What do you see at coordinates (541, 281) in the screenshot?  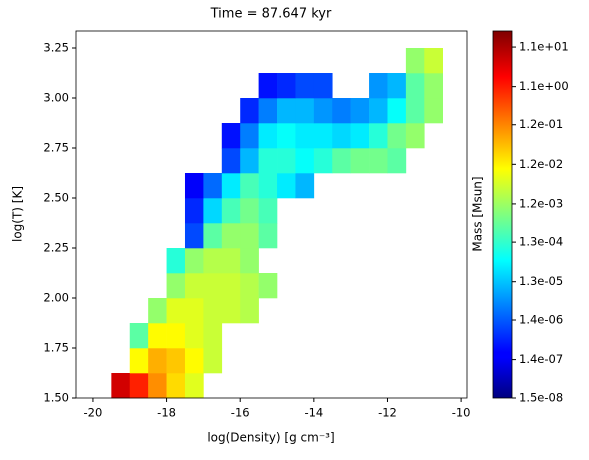 I see `colorbar-tick-label: 1.3e-05` at bounding box center [541, 281].